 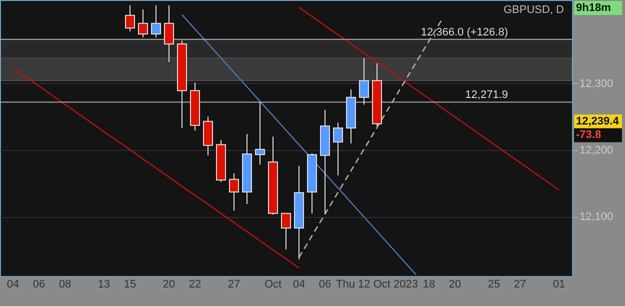 I want to click on x-tick-label: Oct, so click(x=273, y=284).